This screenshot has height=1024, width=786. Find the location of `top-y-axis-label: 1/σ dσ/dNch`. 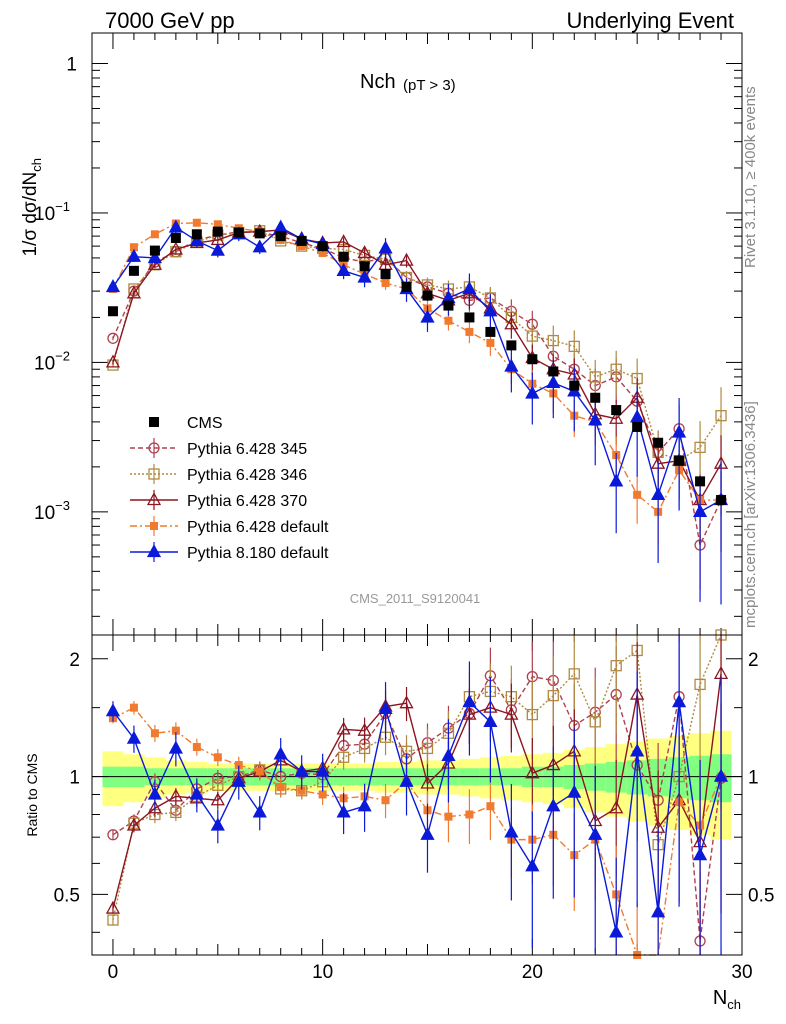

top-y-axis-label: 1/σ dσ/dNch is located at coordinates (32, 207).